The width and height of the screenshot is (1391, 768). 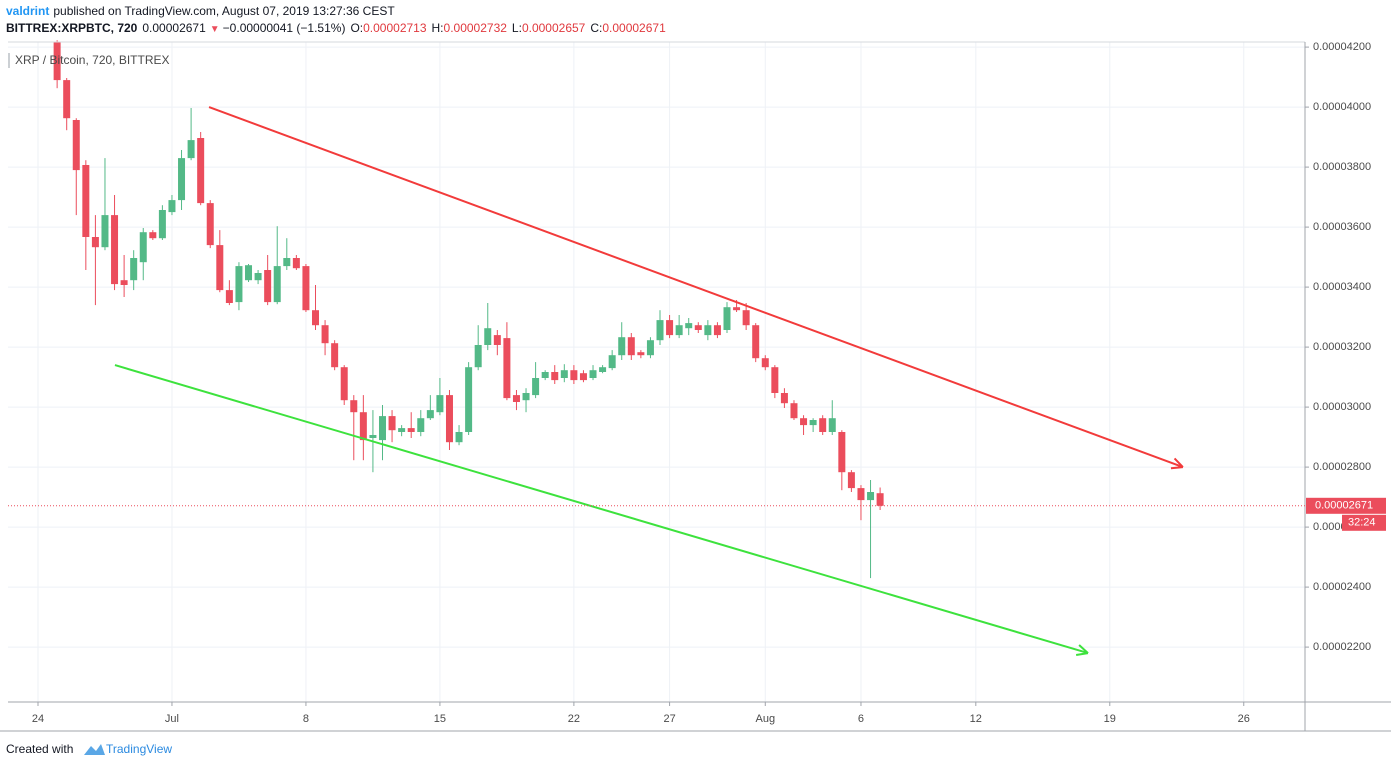 I want to click on last-price-label: 0.00002671, so click(x=1344, y=506).